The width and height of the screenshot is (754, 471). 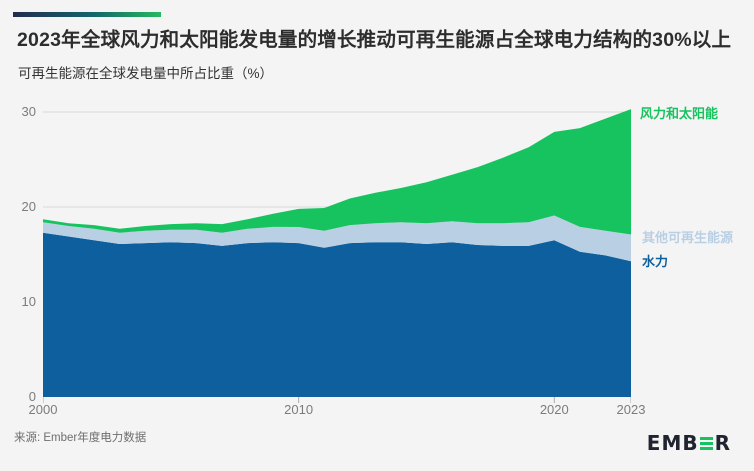 What do you see at coordinates (146, 73) in the screenshot?
I see `chart-subtitle: 可再生能源在全球发电量中所占比重（%）` at bounding box center [146, 73].